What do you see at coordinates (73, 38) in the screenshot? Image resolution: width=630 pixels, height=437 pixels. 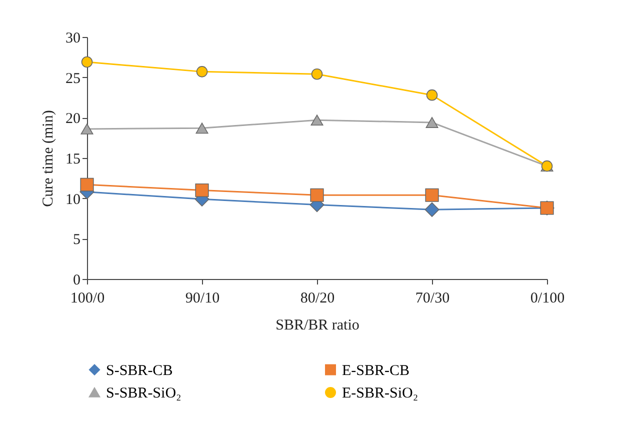 I see `y-tick-label: 30` at bounding box center [73, 38].